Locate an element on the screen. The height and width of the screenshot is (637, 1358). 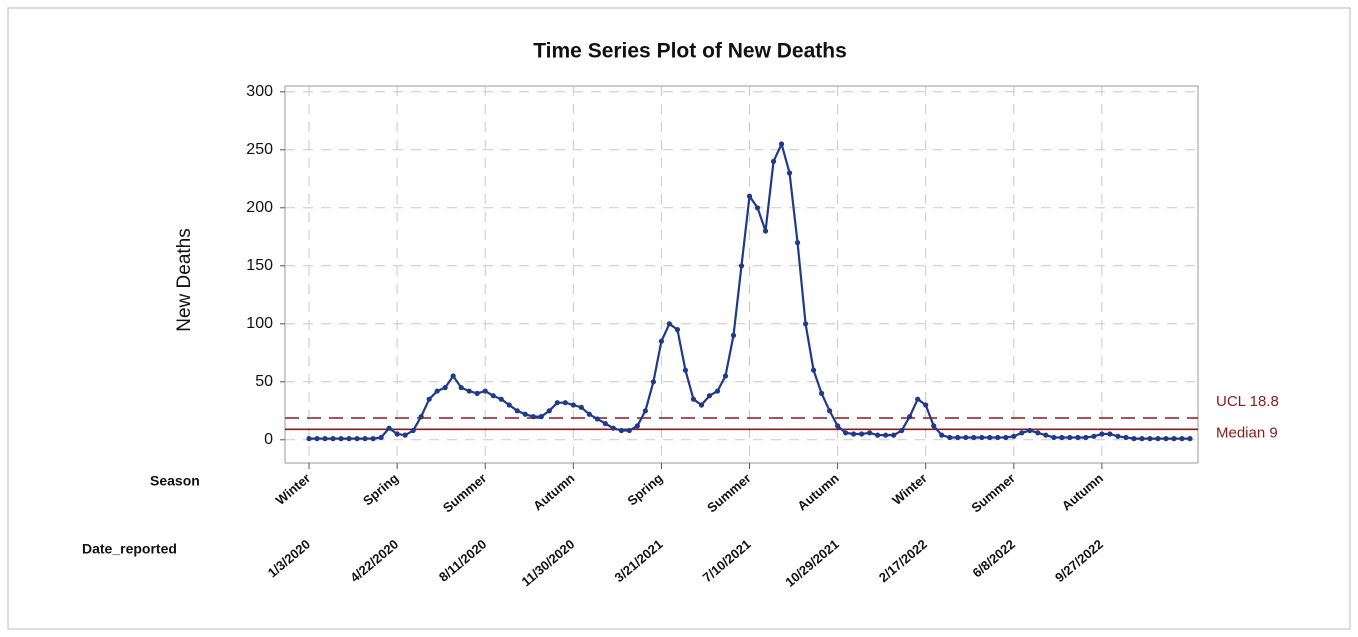
row-label: Date_reported is located at coordinates (129, 549).